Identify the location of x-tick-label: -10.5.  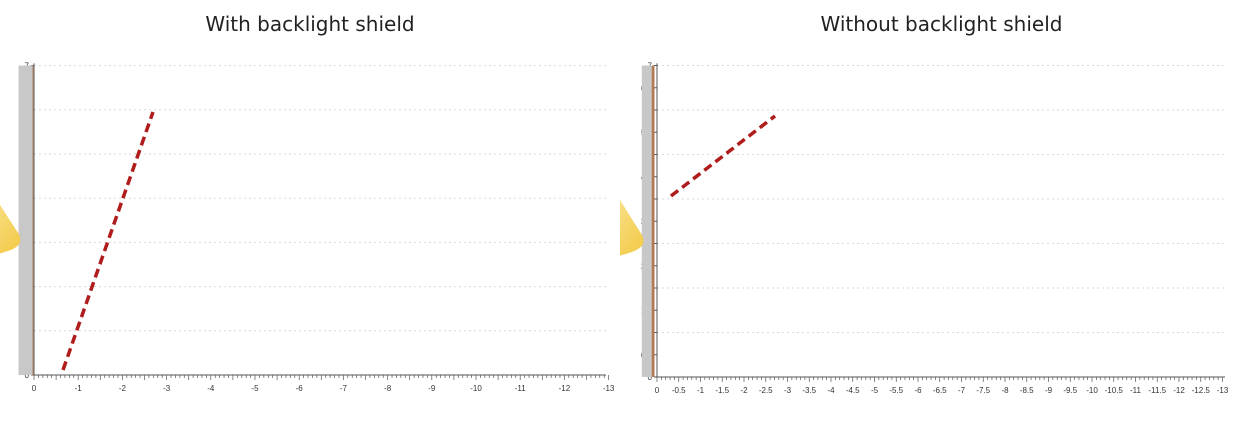
(1114, 390).